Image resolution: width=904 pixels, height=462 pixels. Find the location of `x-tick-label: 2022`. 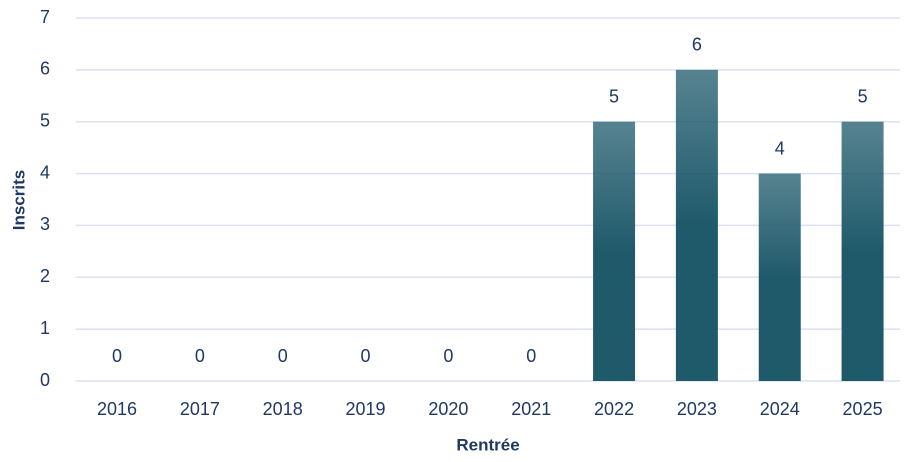

x-tick-label: 2022 is located at coordinates (614, 409).